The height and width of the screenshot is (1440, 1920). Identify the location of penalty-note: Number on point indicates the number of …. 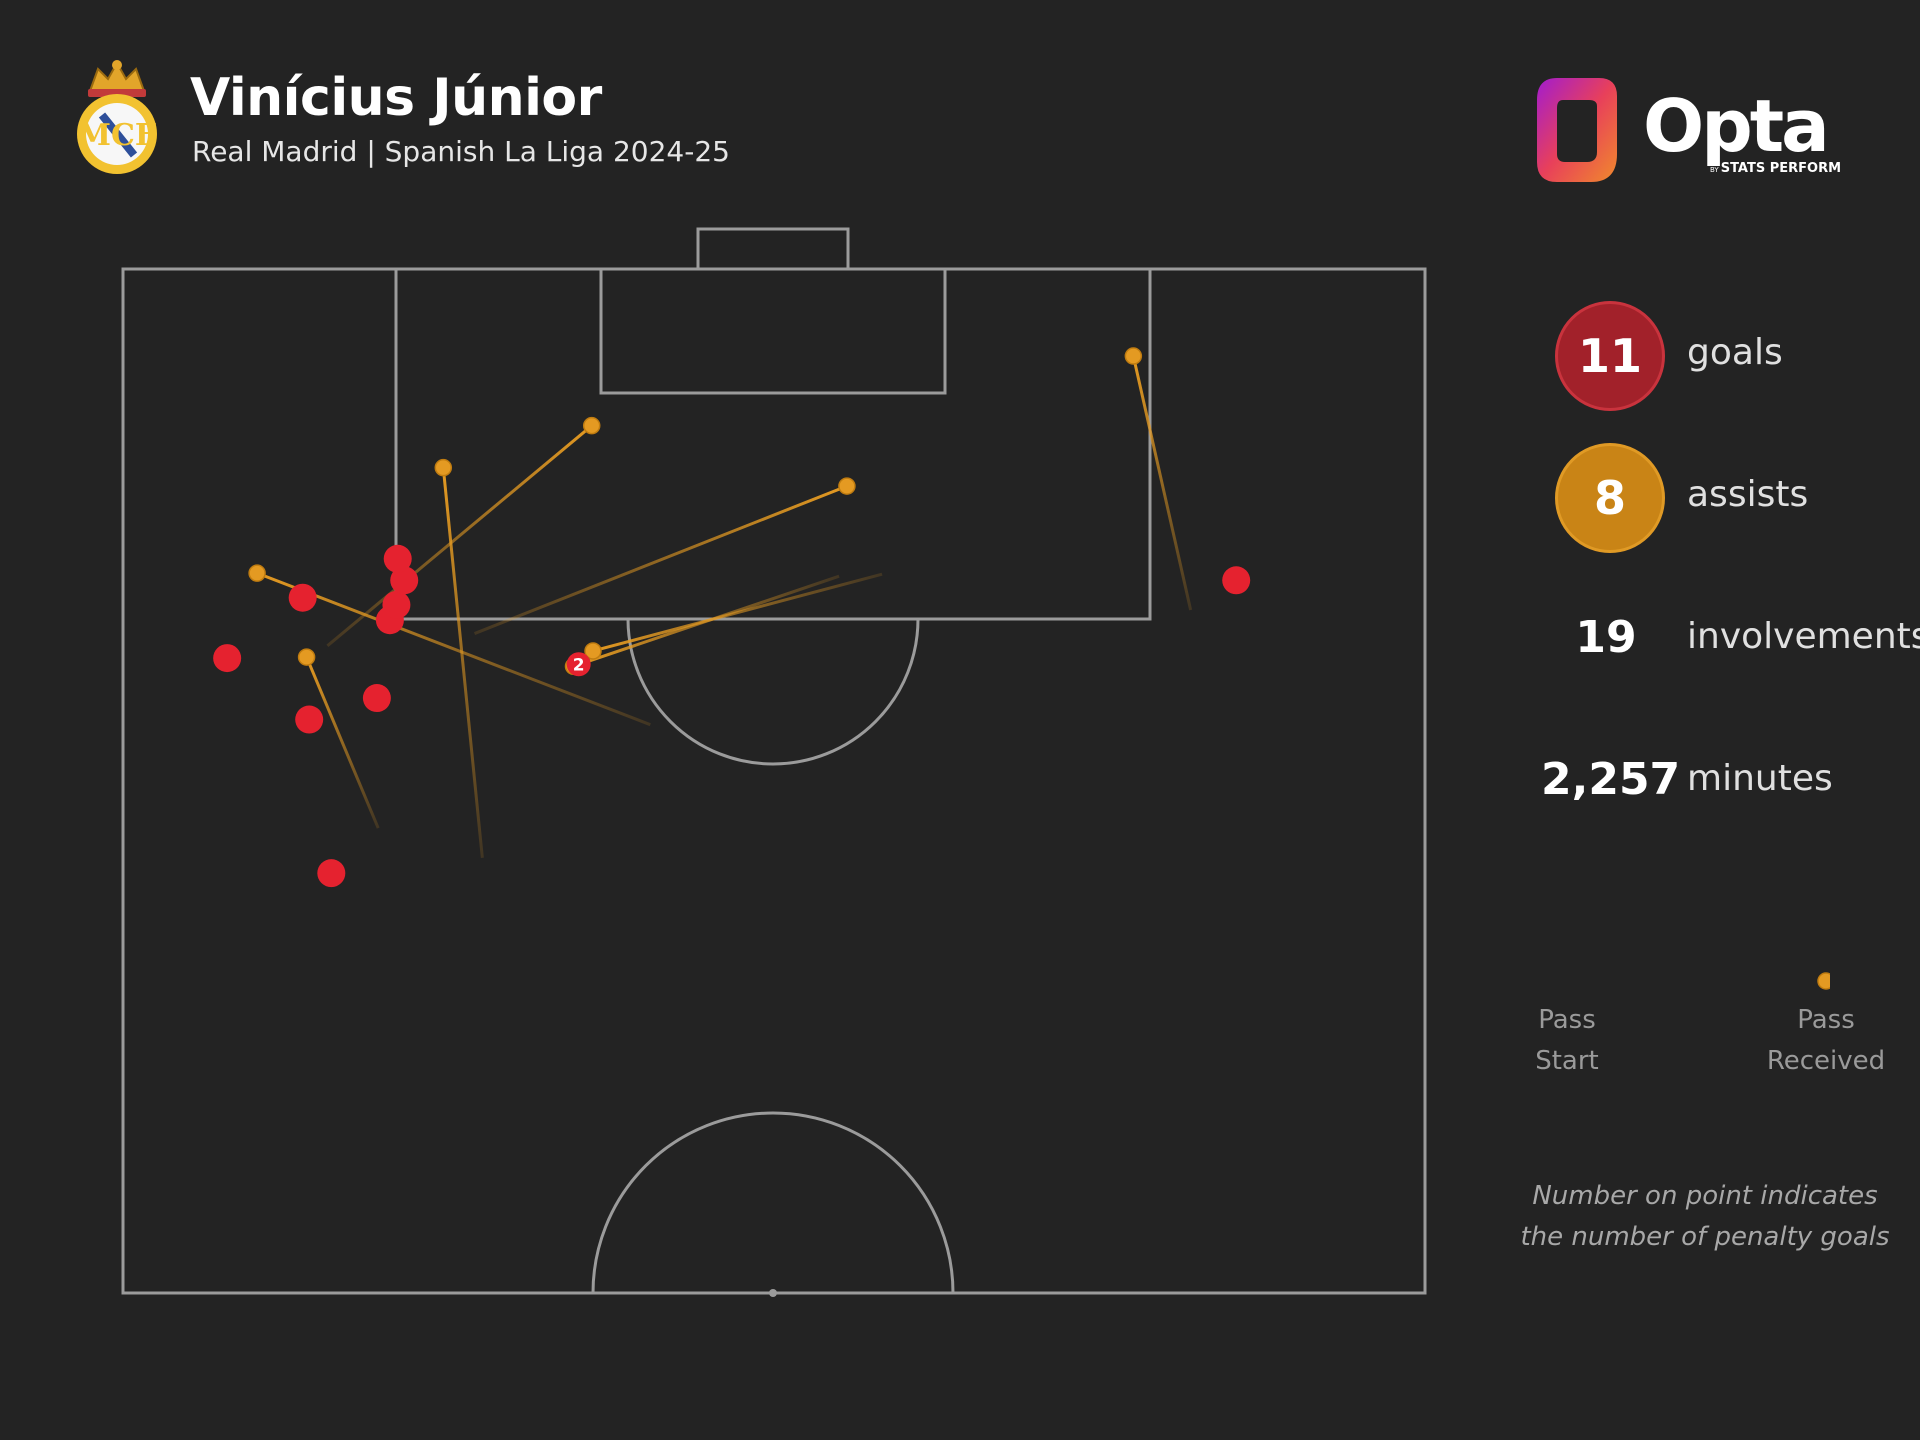
(1705, 1216).